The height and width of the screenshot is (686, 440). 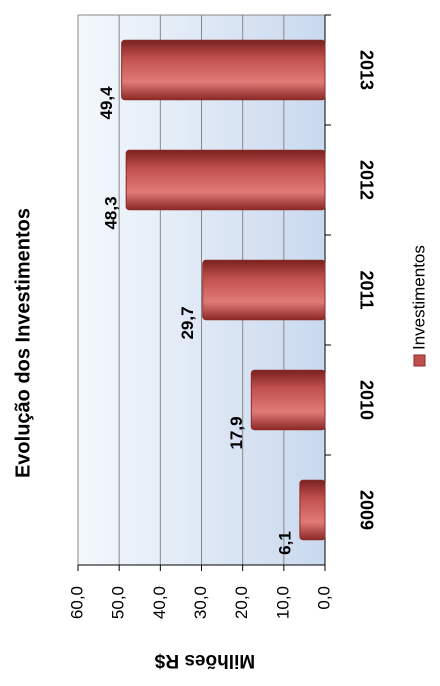 What do you see at coordinates (366, 180) in the screenshot?
I see `x-tick-label: 2012` at bounding box center [366, 180].